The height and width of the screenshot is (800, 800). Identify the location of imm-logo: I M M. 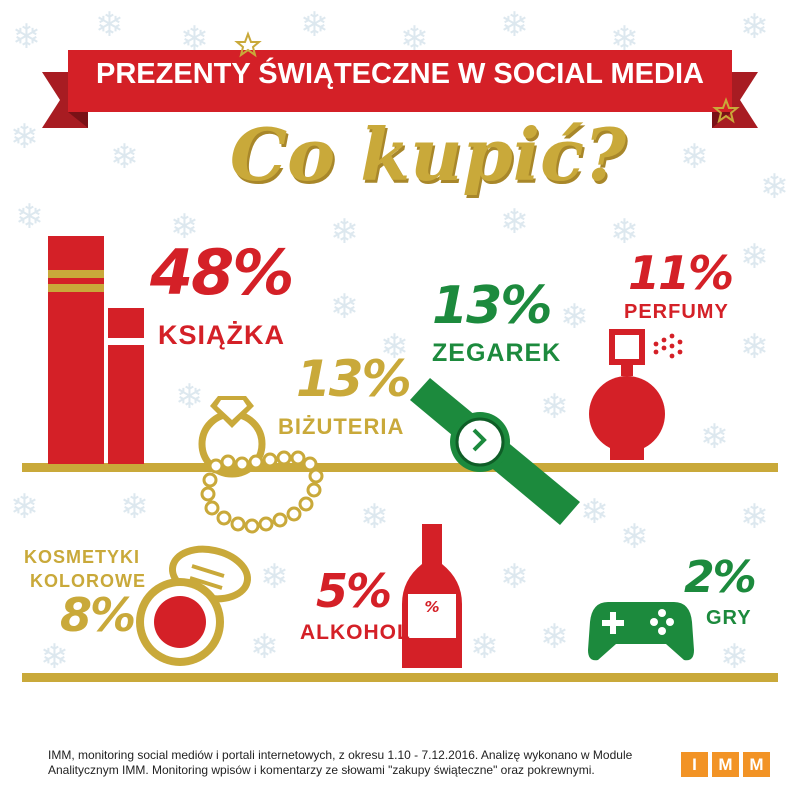
(725, 764).